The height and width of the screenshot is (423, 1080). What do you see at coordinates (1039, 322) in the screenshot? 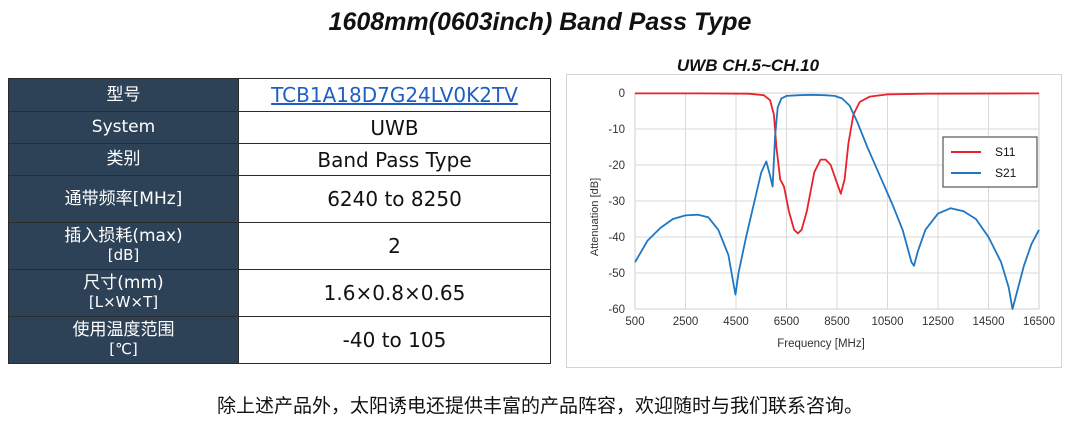
I see `x-tick-label: 16500` at bounding box center [1039, 322].